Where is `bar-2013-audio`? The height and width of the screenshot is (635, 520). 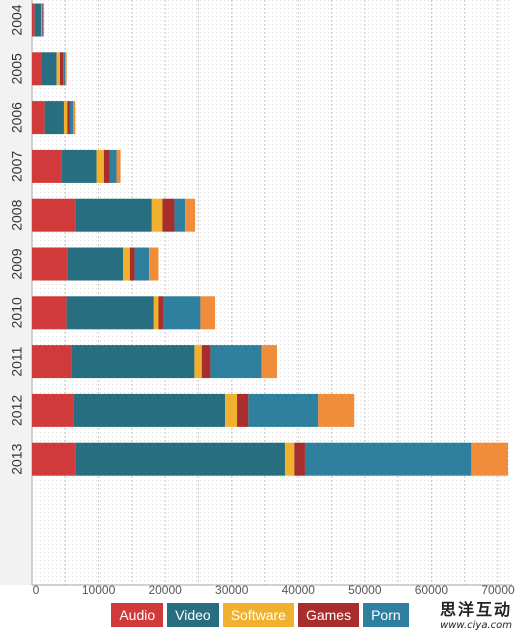
bar-2013-audio is located at coordinates (54, 459).